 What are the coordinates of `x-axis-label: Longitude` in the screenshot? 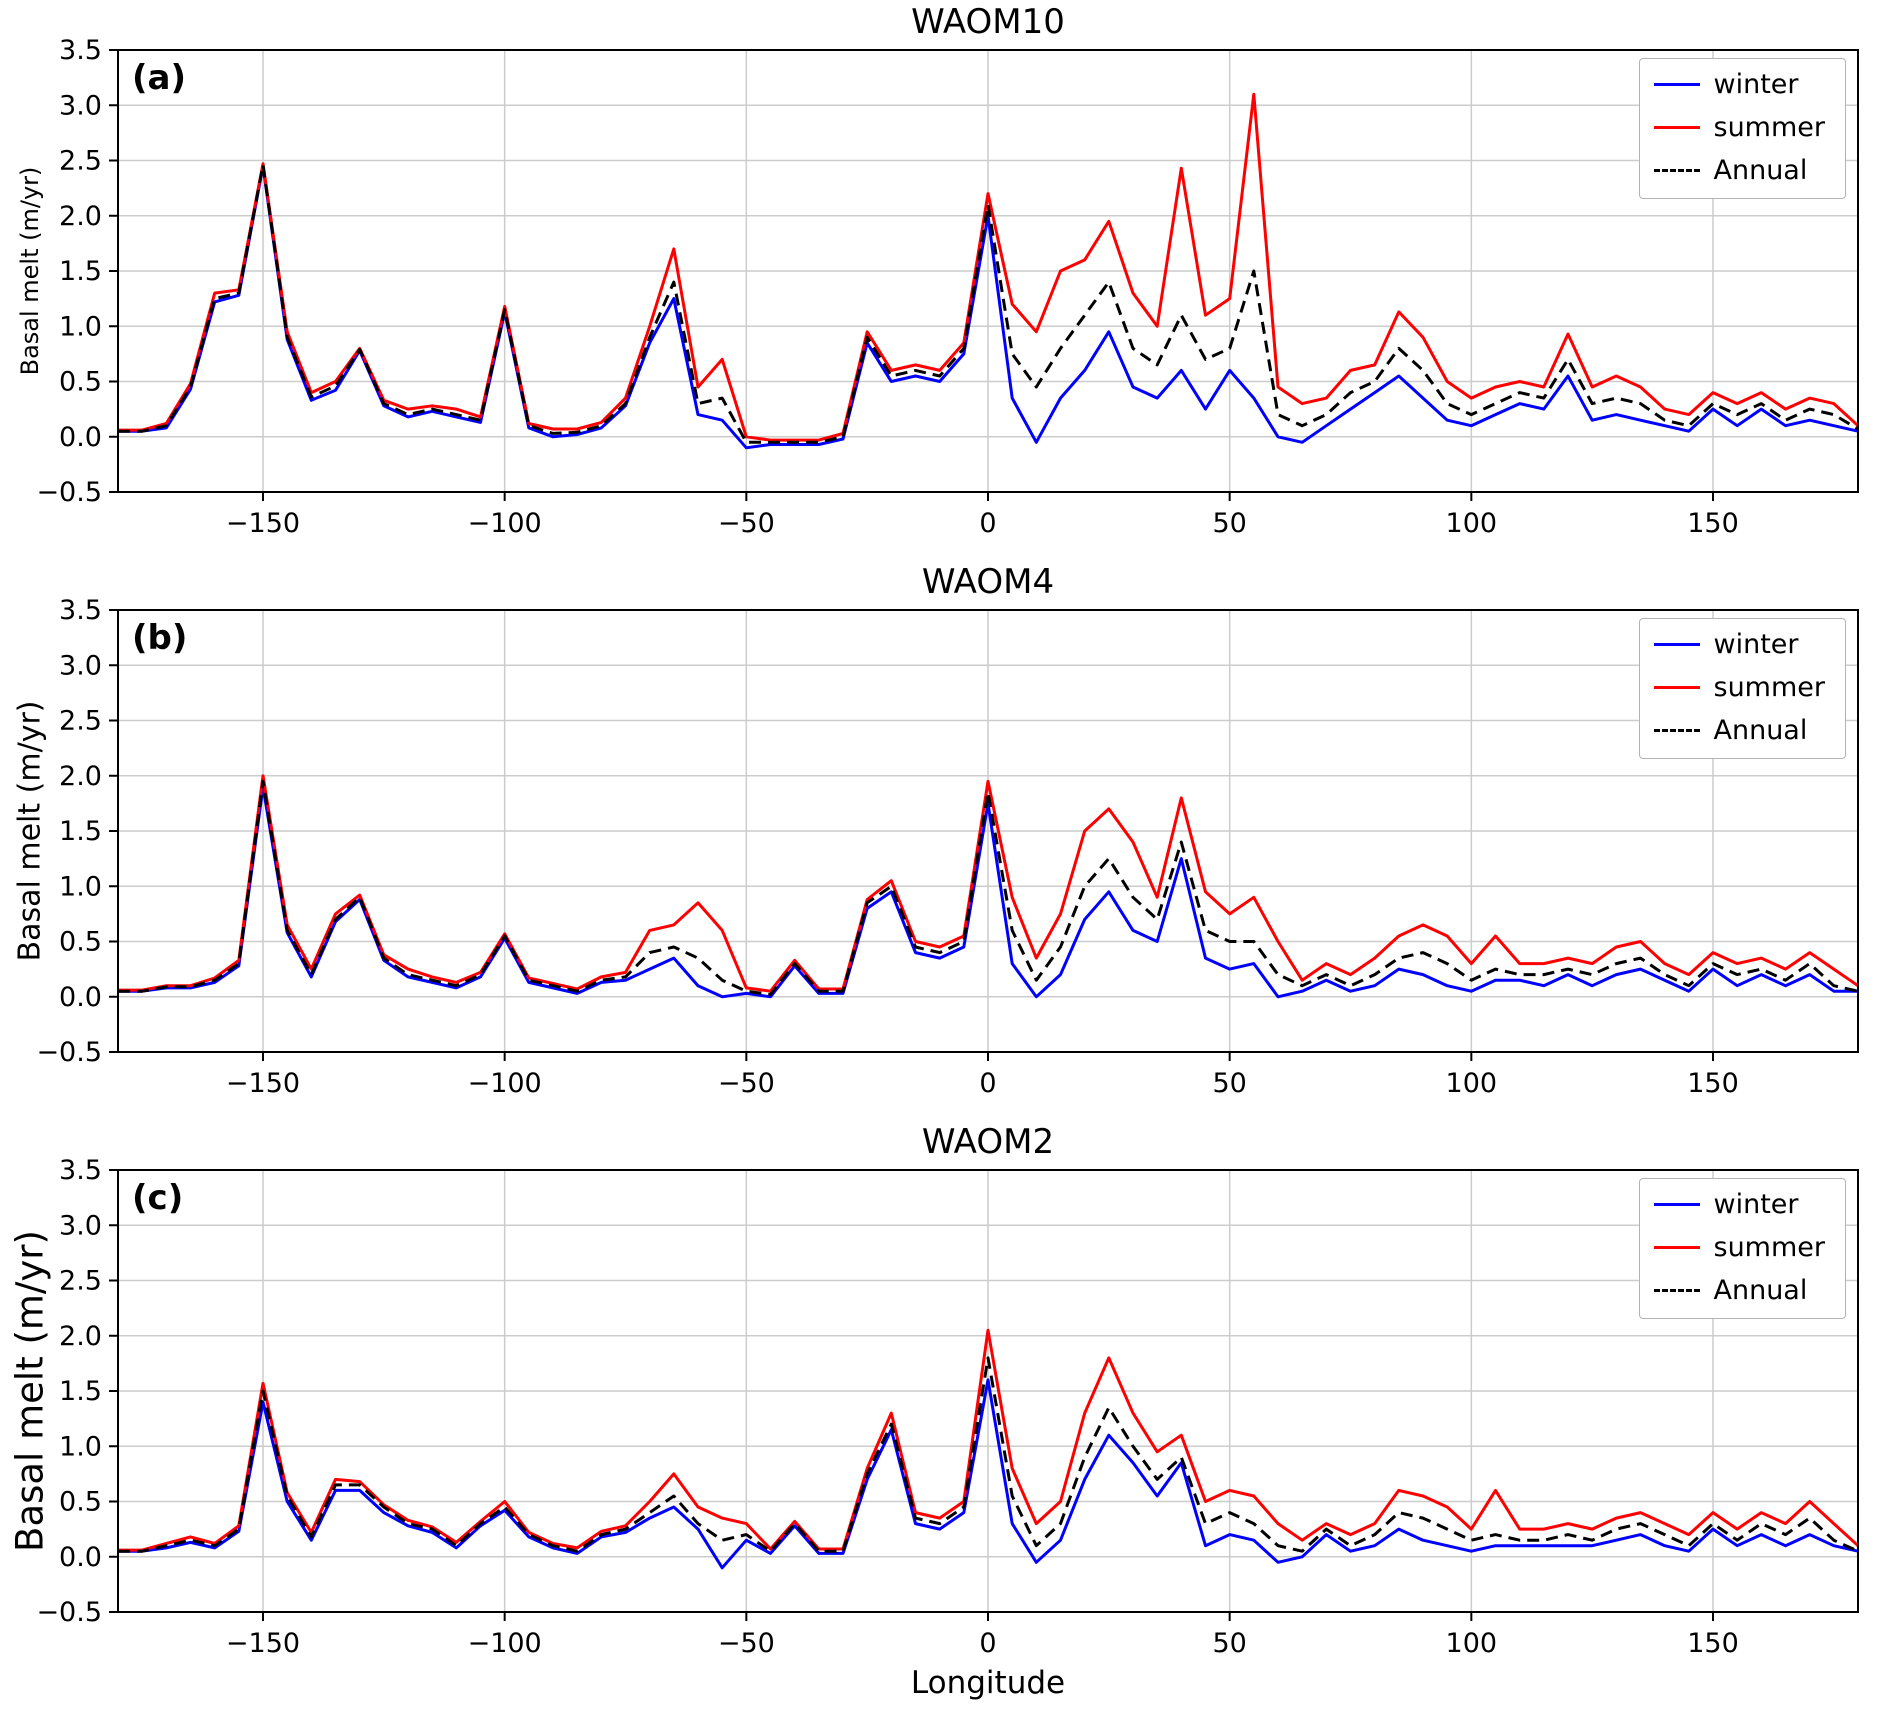 It's located at (988, 1683).